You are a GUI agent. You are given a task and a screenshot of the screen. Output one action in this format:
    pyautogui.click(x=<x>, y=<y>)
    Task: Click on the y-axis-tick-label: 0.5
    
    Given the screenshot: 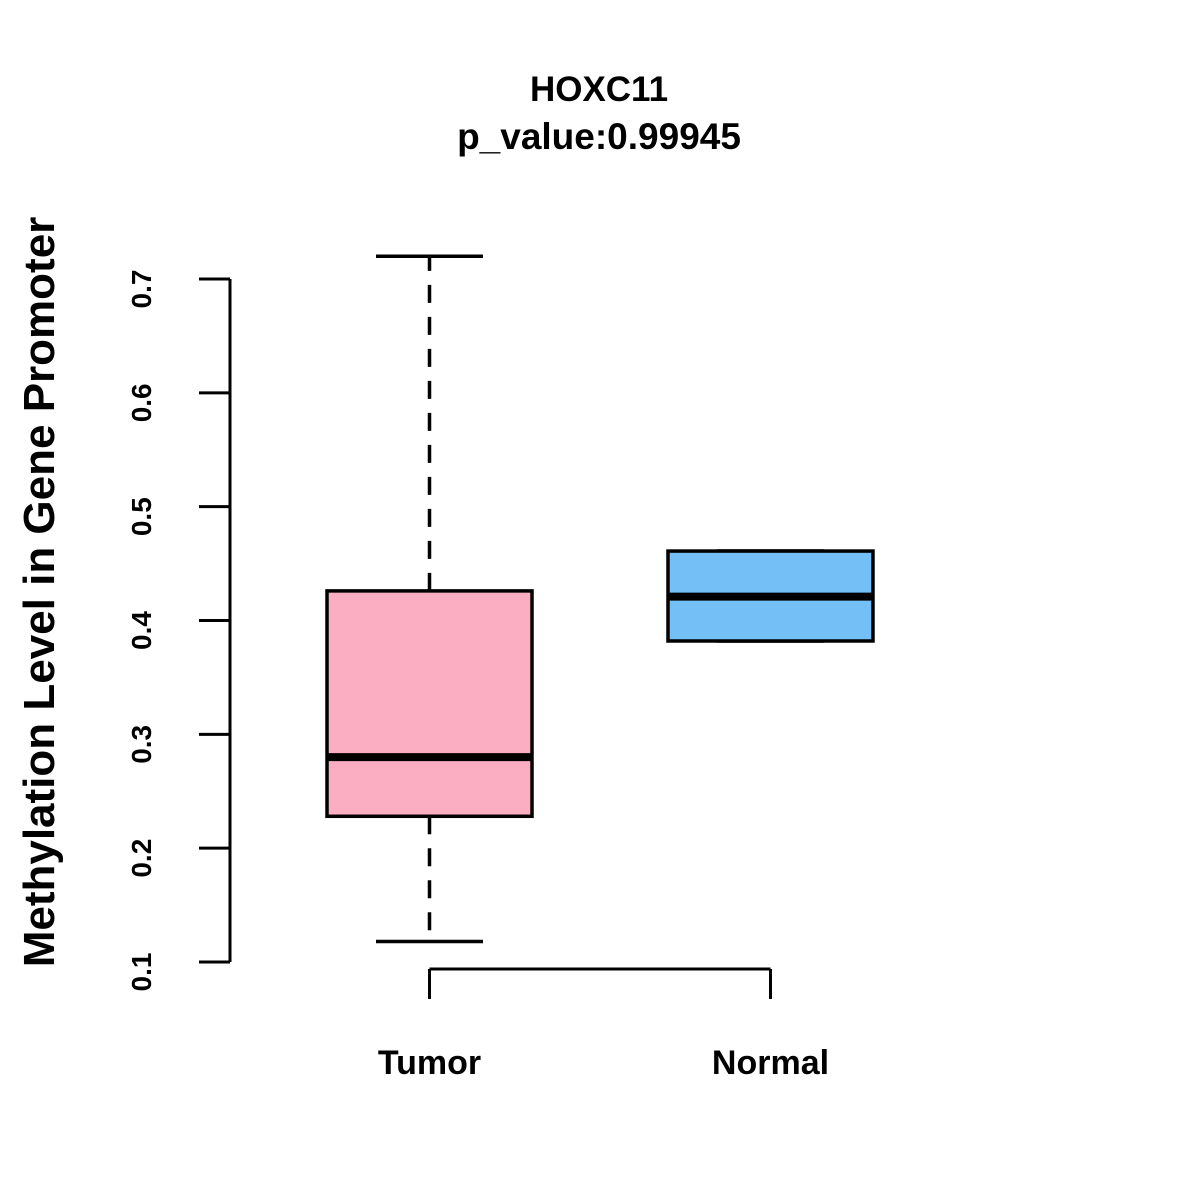 What is the action you would take?
    pyautogui.click(x=141, y=516)
    